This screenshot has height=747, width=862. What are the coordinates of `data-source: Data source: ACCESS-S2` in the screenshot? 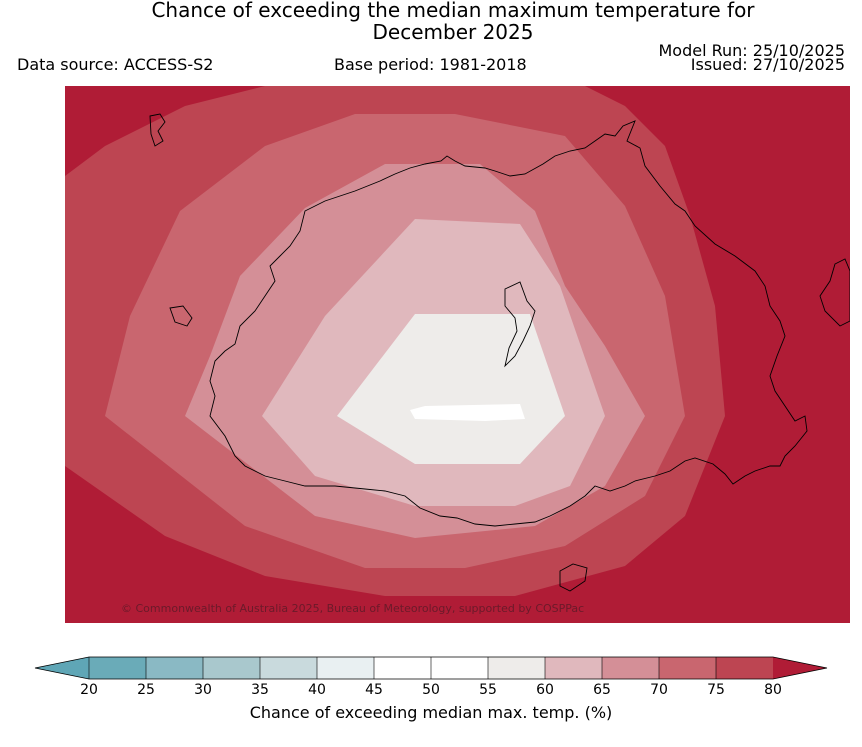 It's located at (115, 64).